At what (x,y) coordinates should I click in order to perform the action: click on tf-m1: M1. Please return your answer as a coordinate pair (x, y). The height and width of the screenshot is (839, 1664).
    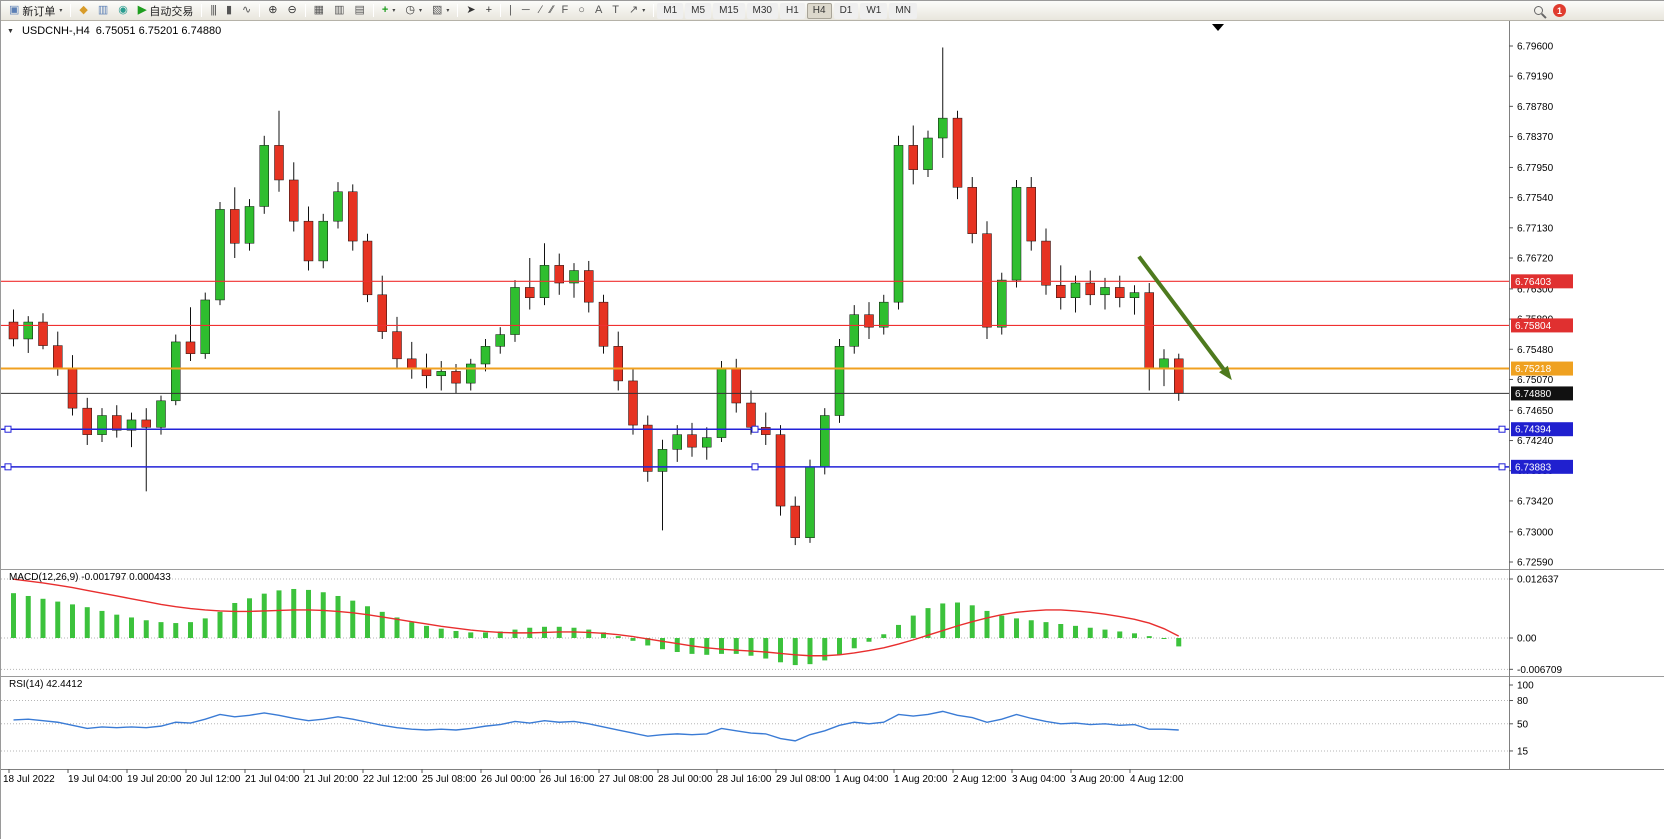
    Looking at the image, I should click on (670, 10).